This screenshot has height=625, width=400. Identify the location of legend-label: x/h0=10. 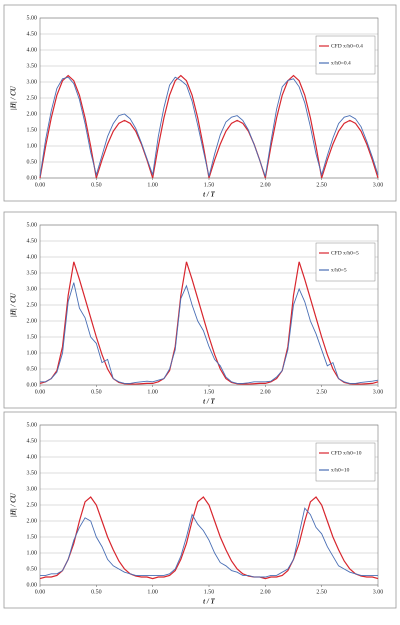
(340, 470).